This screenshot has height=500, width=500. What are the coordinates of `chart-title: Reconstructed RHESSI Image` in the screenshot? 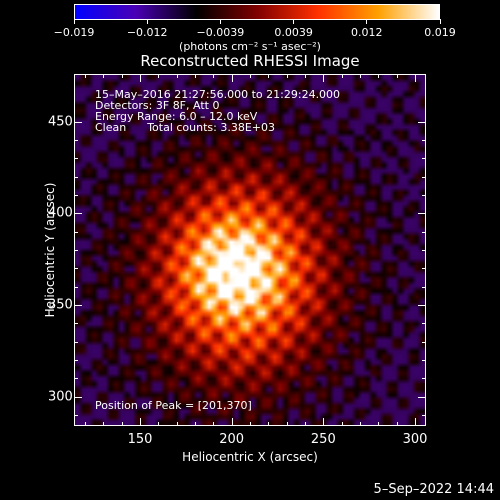 It's located at (250, 61).